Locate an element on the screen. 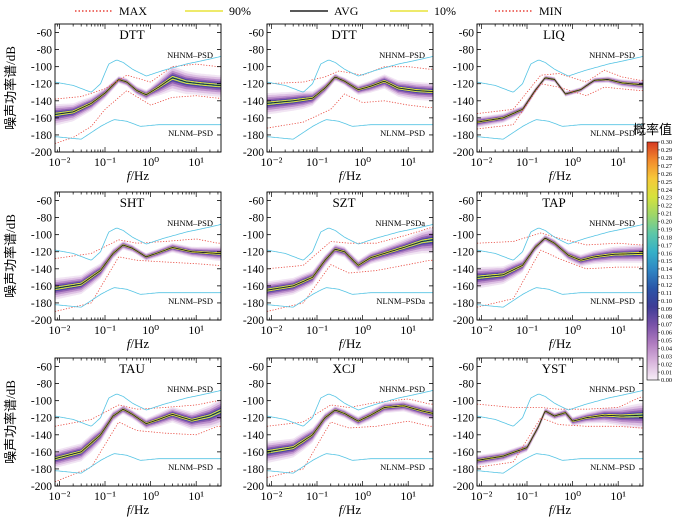 The width and height of the screenshot is (683, 524). colorbar-tick-label: 0.18 is located at coordinates (666, 237).